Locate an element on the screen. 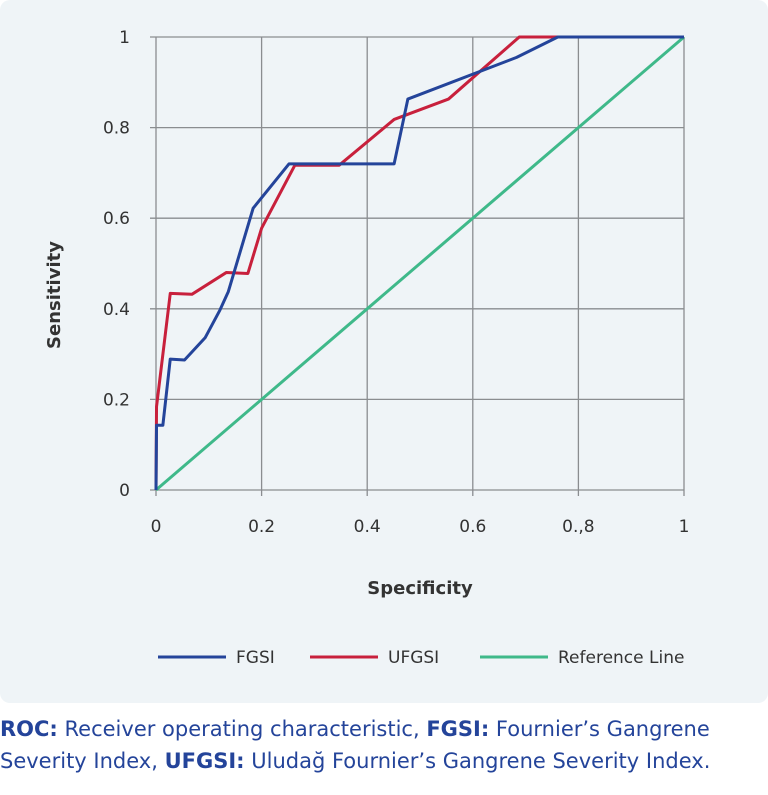  caption-fgsi-text: Fournier’s Gangrene Severity Index, is located at coordinates (355, 745).